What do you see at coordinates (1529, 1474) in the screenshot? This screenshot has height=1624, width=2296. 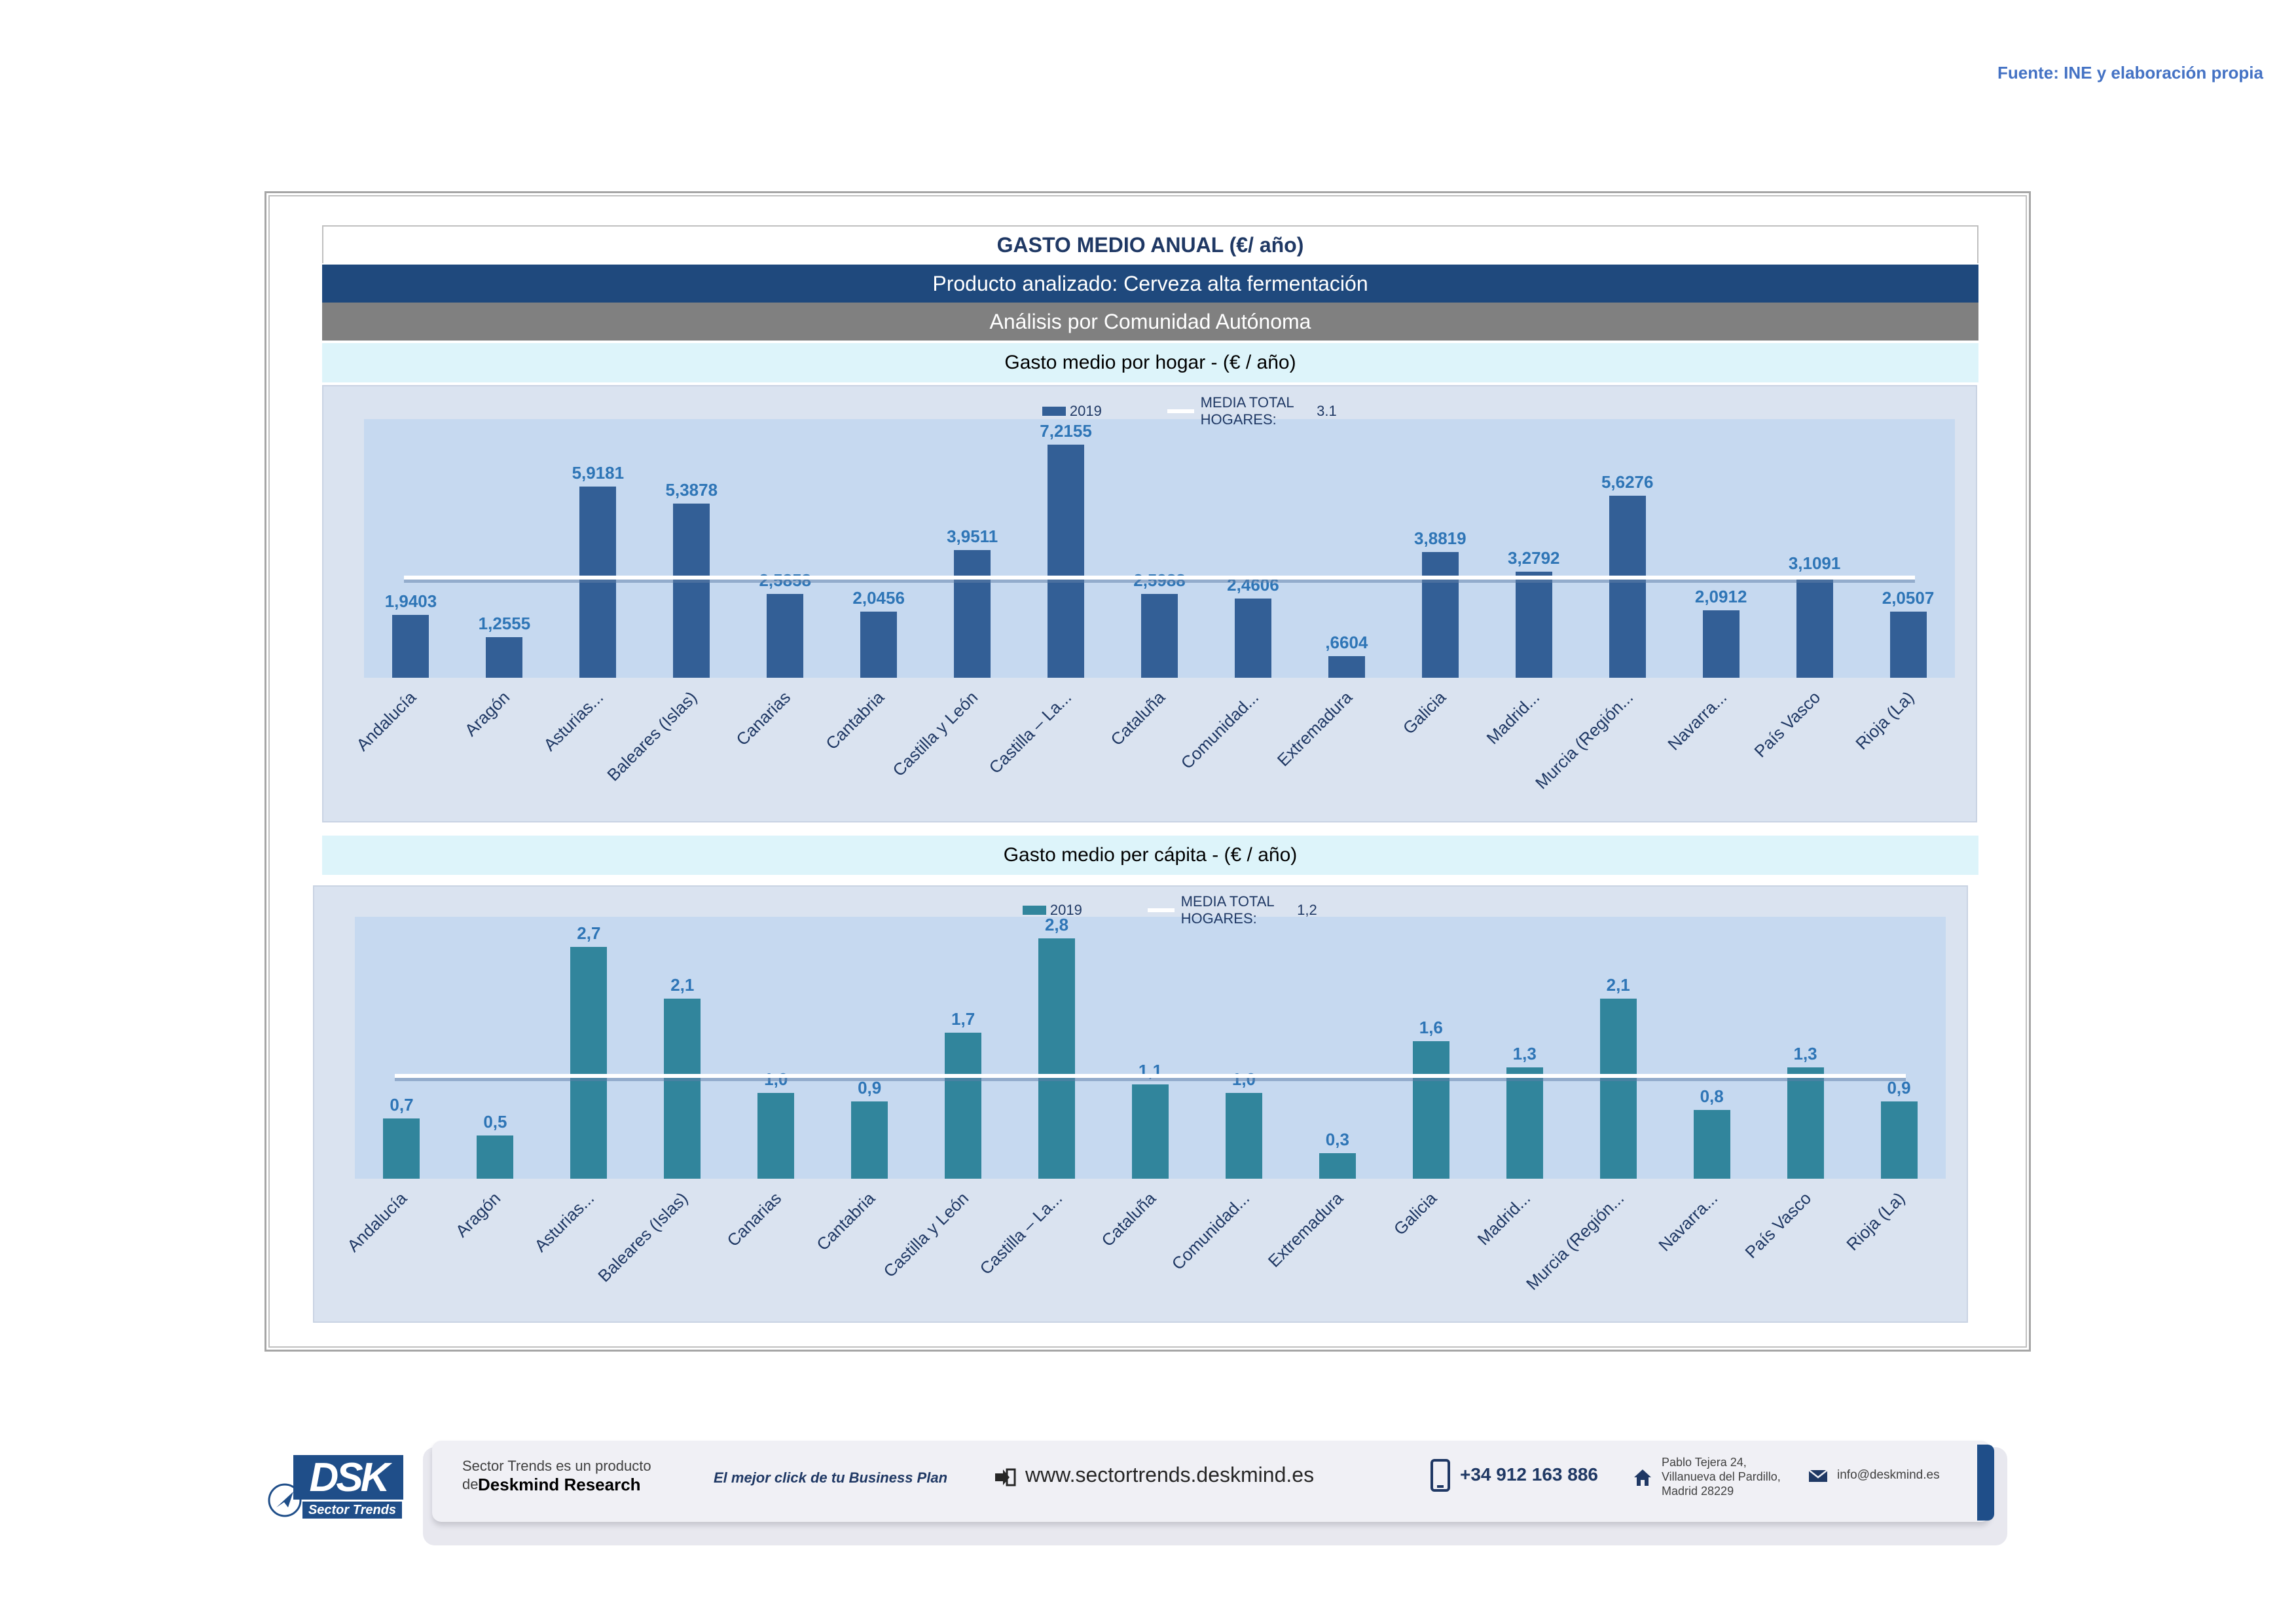 I see `footer-phone: +34 912 163 886` at bounding box center [1529, 1474].